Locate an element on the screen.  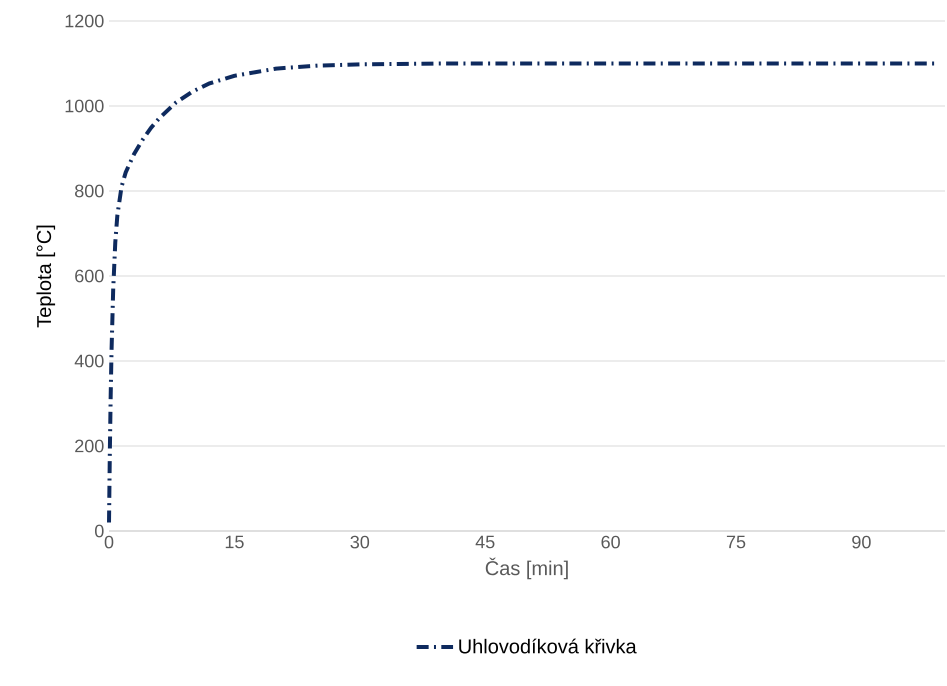
x-tick-label: 75 is located at coordinates (736, 542).